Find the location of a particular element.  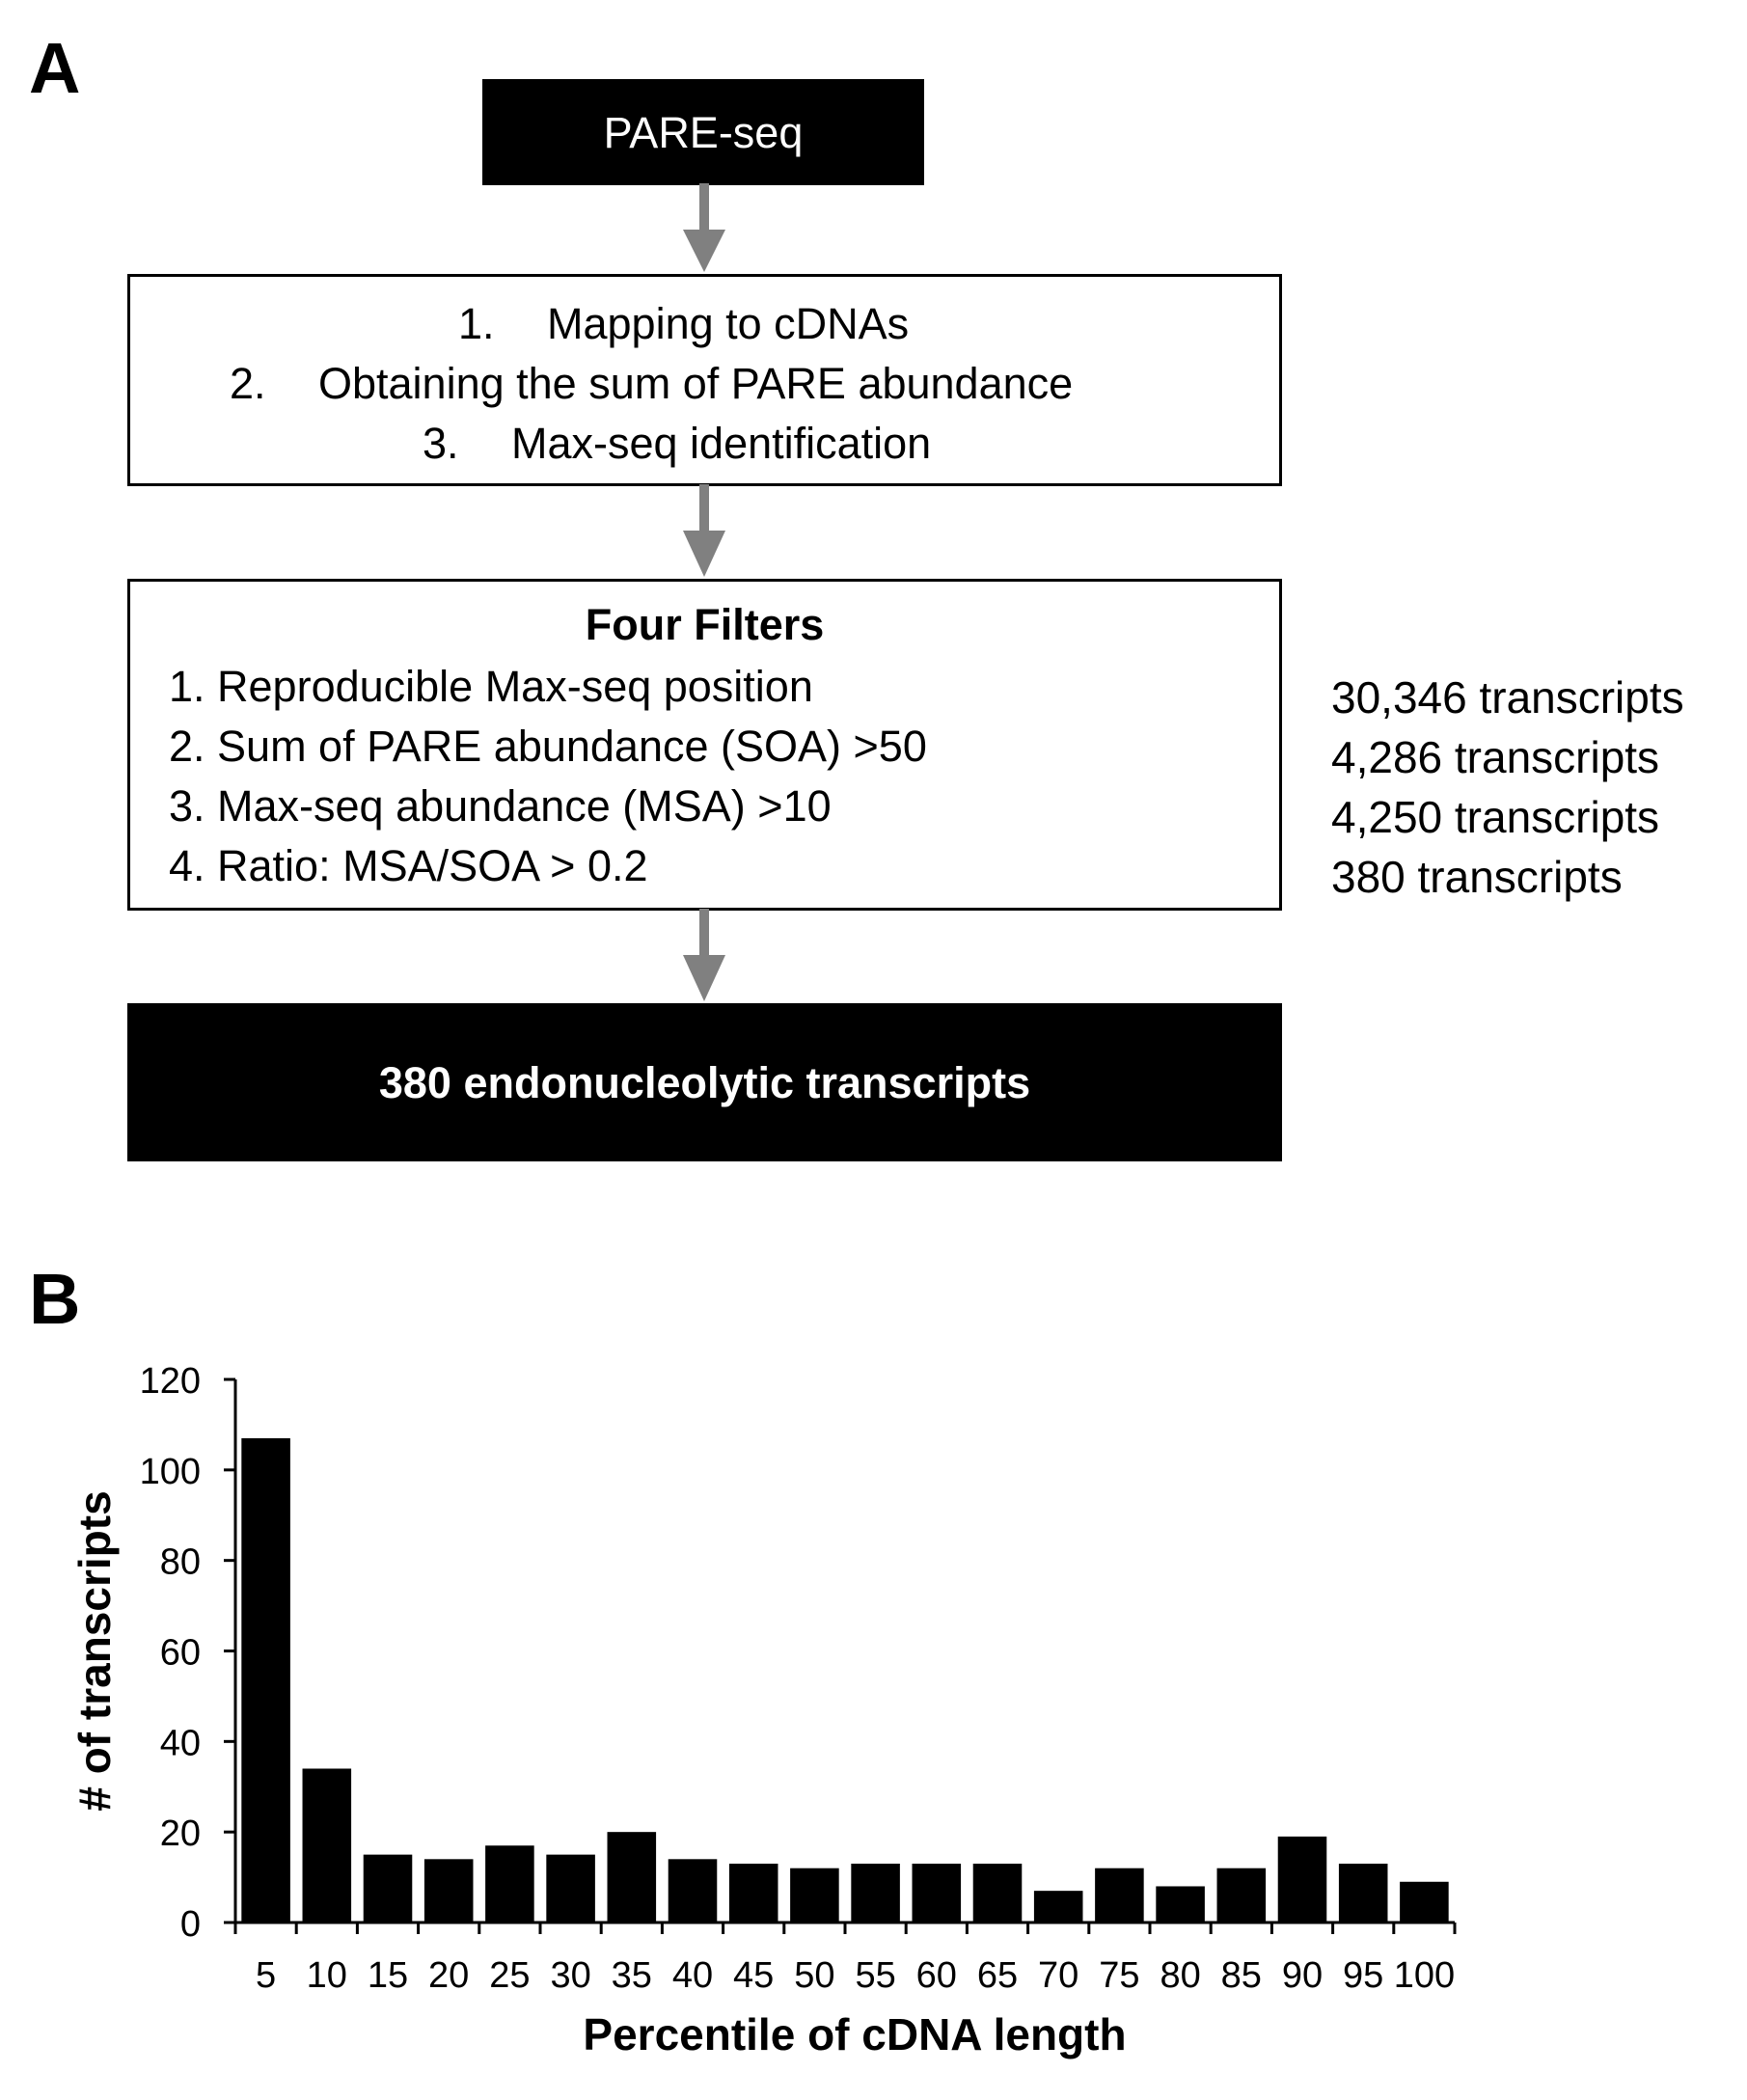

count-filter-1: 30,346 transcripts is located at coordinates (1507, 697).